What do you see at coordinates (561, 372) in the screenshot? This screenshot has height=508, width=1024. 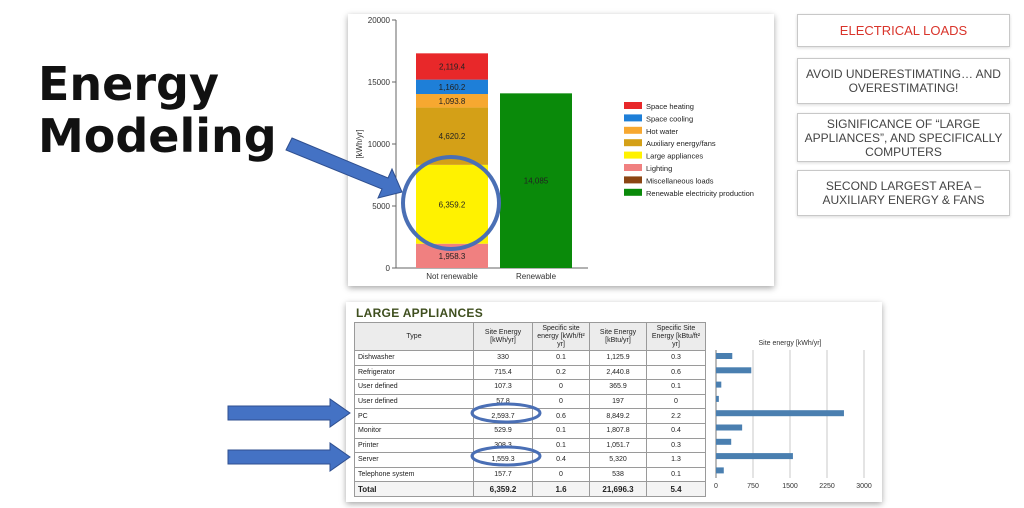 I see `cell-specific-energy-kwh: 0.2` at bounding box center [561, 372].